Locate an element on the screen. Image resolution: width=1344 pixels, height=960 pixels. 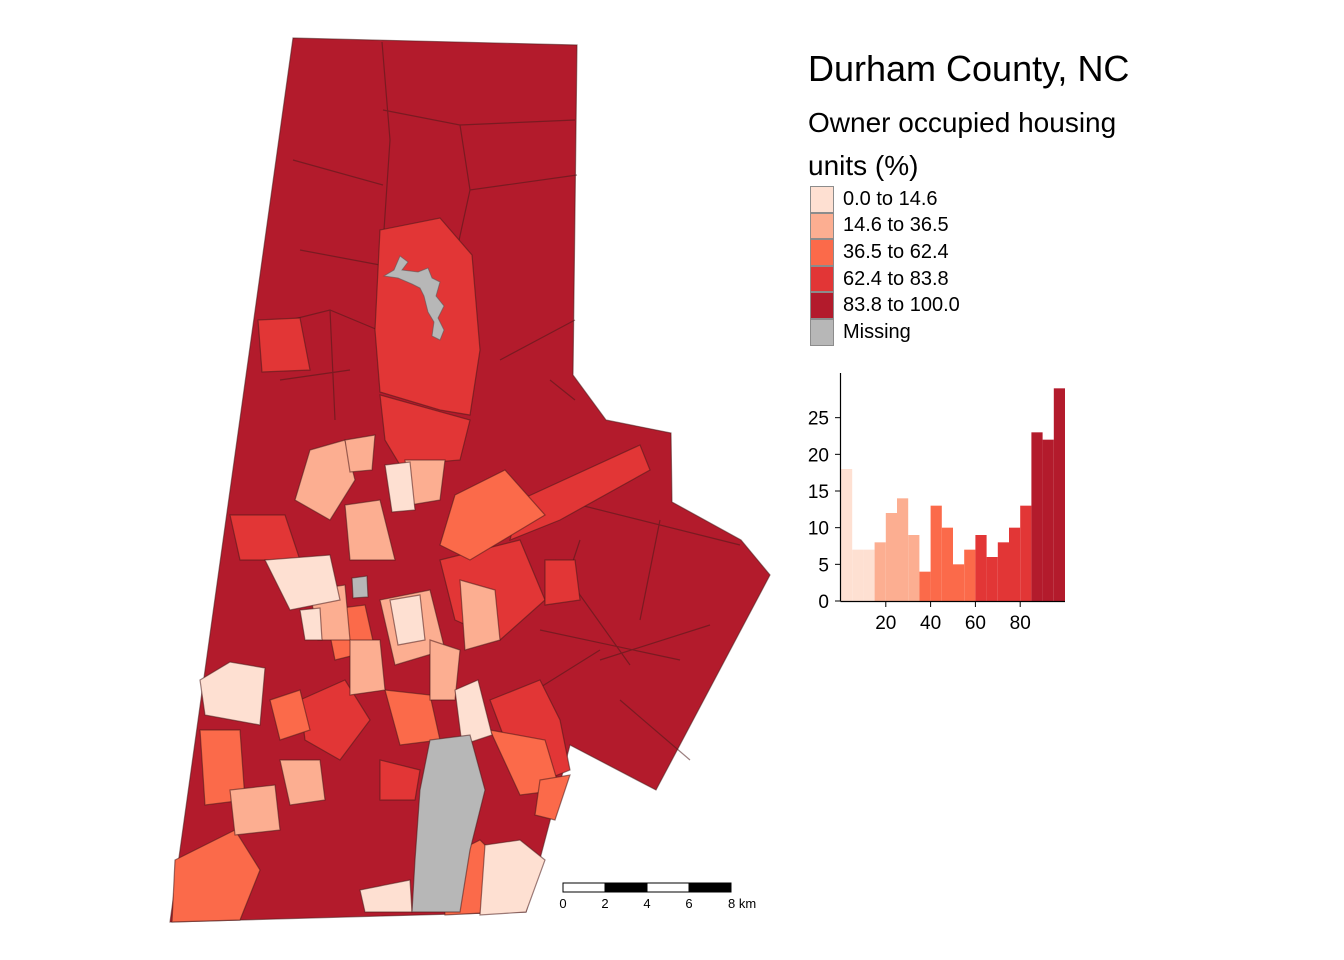
scale-label: 2 is located at coordinates (604, 903).